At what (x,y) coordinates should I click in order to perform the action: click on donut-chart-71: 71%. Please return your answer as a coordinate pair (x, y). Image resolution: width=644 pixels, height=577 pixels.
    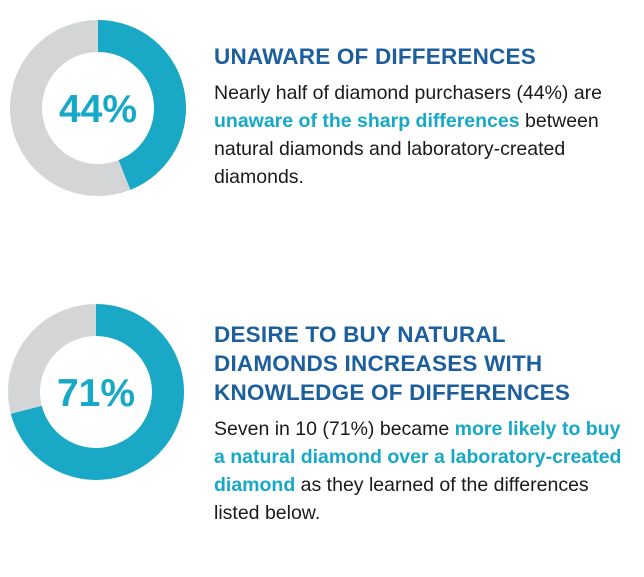
    Looking at the image, I should click on (96, 392).